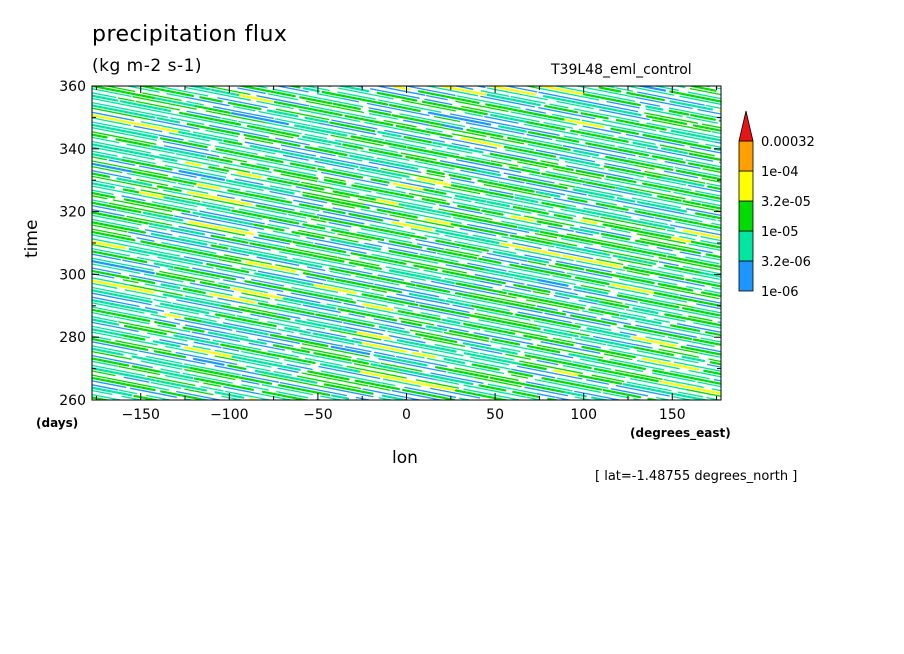 The image size is (904, 654). Describe the element at coordinates (746, 156) in the screenshot. I see `legend-swatch` at that location.